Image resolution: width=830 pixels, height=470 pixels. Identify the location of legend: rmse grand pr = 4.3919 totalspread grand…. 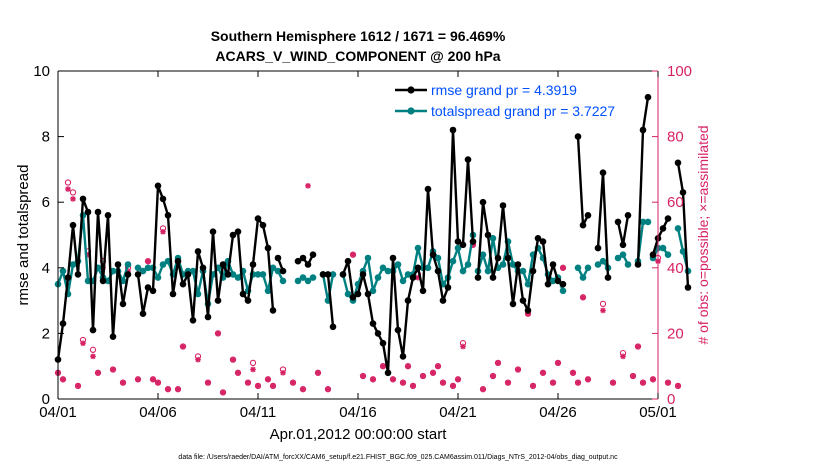
(505, 100).